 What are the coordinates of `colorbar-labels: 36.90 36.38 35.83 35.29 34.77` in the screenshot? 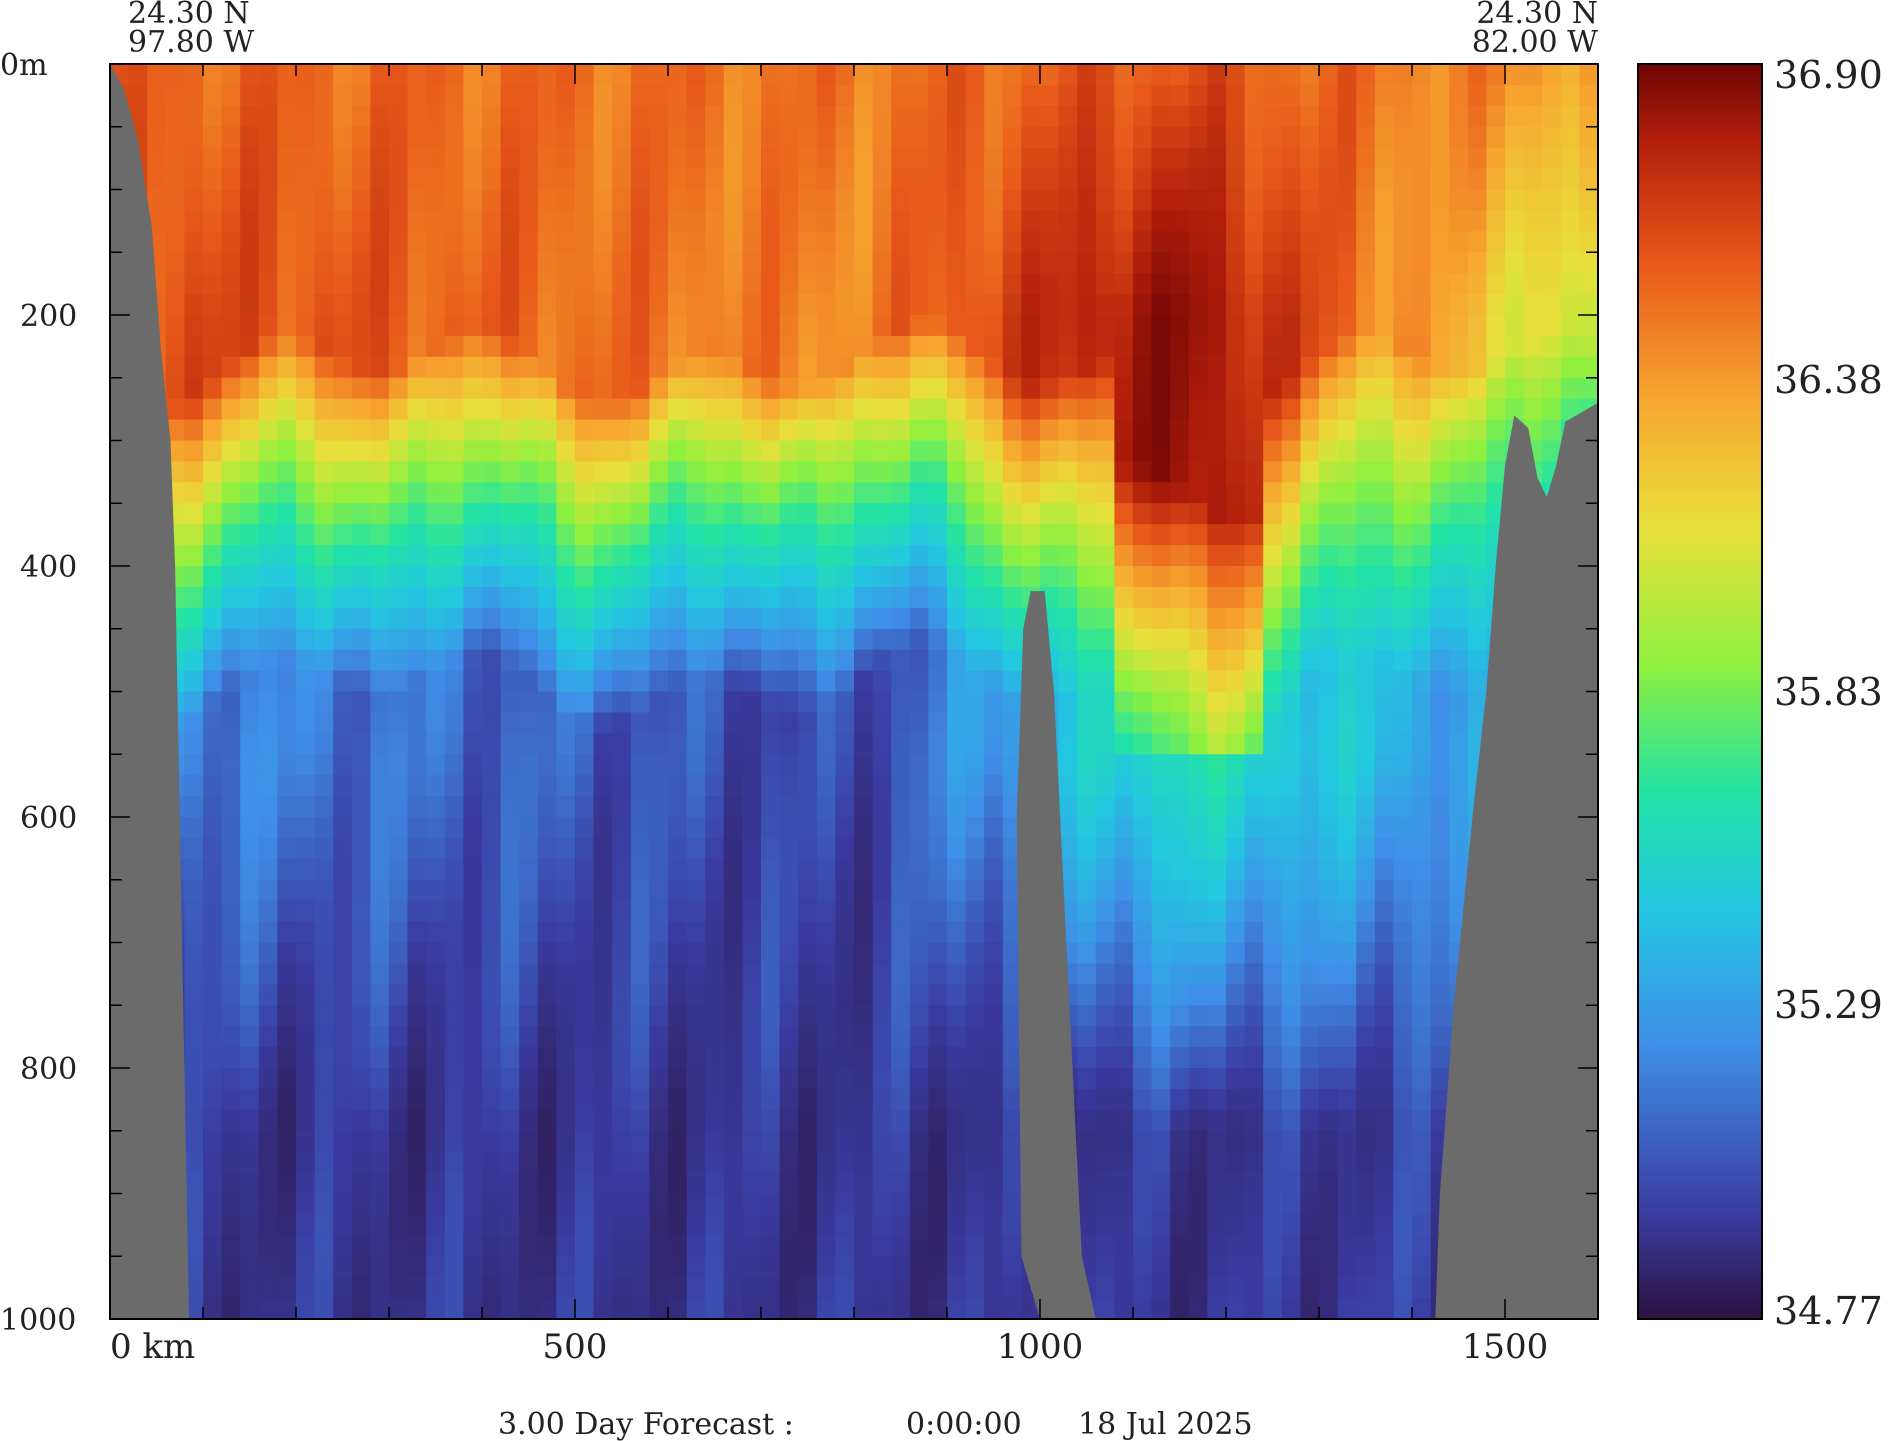 It's located at (1828, 693).